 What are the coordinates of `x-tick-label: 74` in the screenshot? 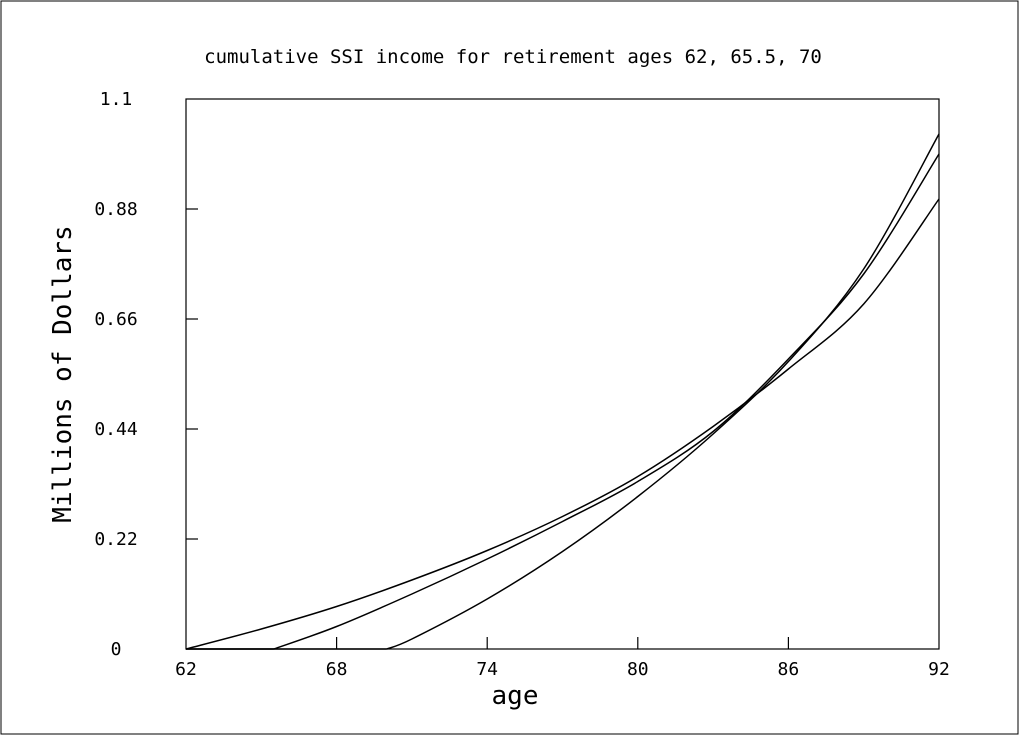 It's located at (487, 669).